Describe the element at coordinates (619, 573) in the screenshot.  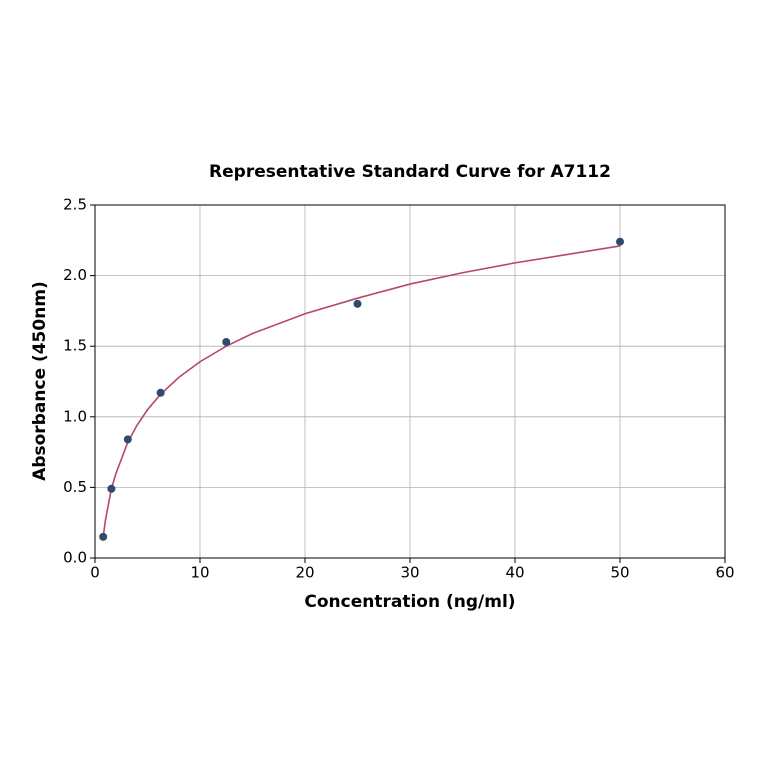
I see `x-tick-label: 50` at that location.